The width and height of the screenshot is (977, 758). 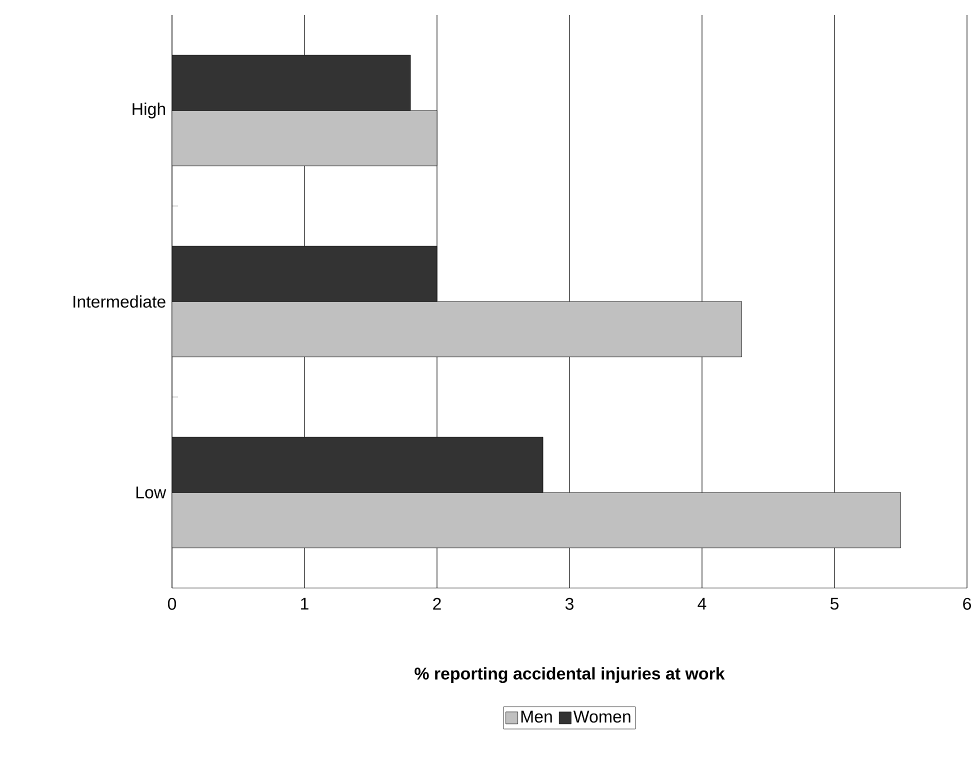 What do you see at coordinates (601, 716) in the screenshot?
I see `legend-label: Women` at bounding box center [601, 716].